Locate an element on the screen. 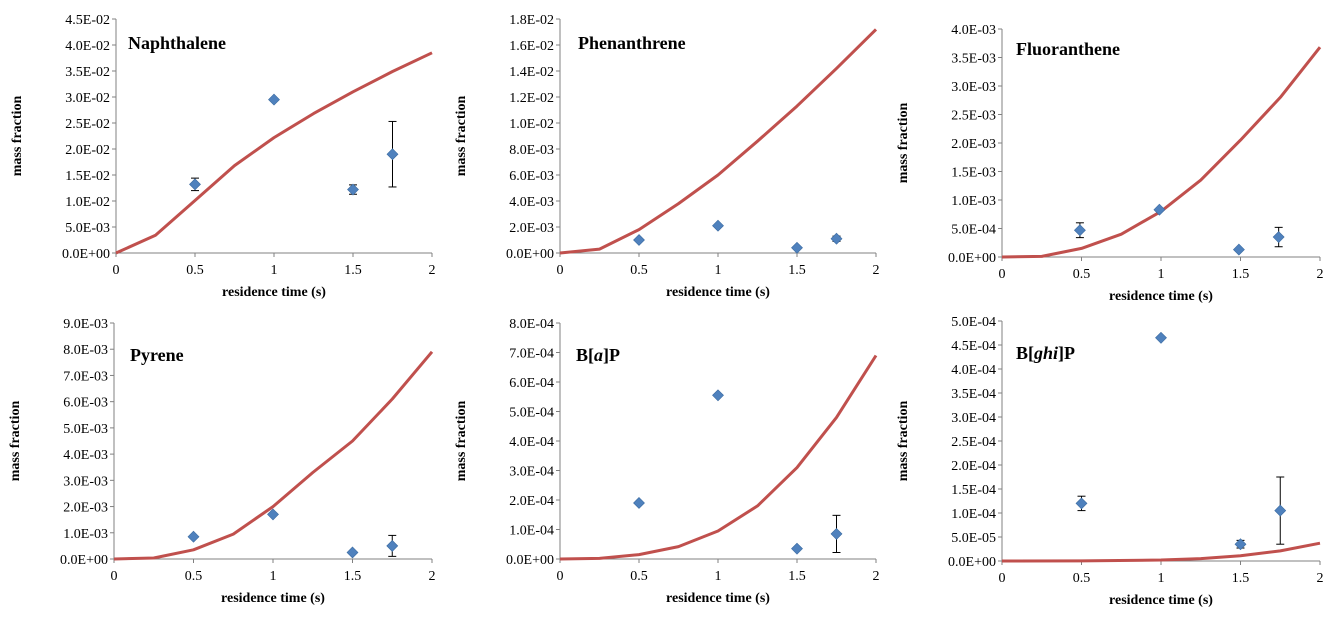 The image size is (1327, 624). y-tick-label: 8.0E-03 is located at coordinates (85, 350).